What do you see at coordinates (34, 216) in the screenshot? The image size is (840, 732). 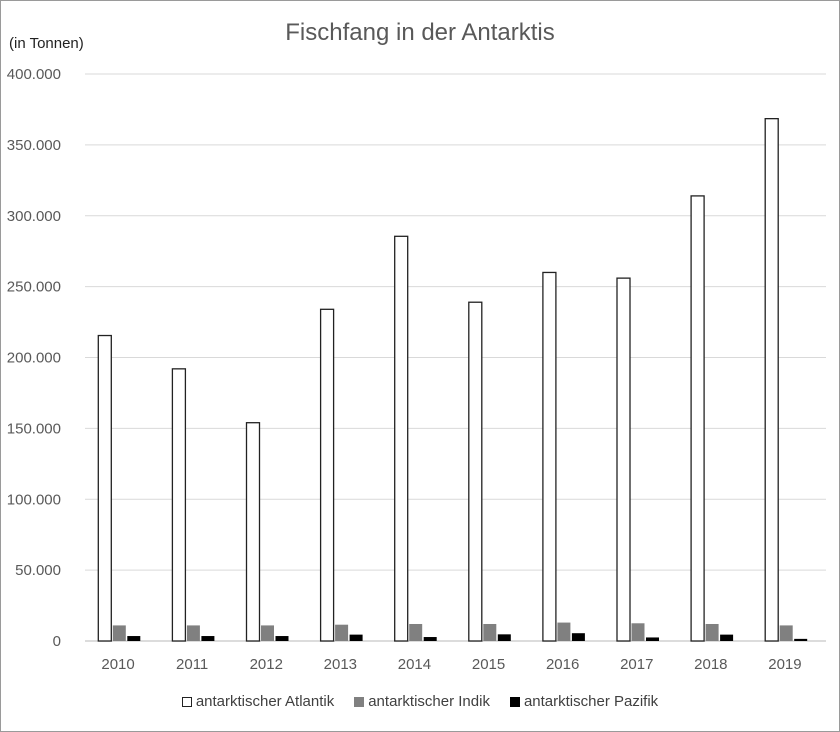 I see `y-tick-label: 300.000` at bounding box center [34, 216].